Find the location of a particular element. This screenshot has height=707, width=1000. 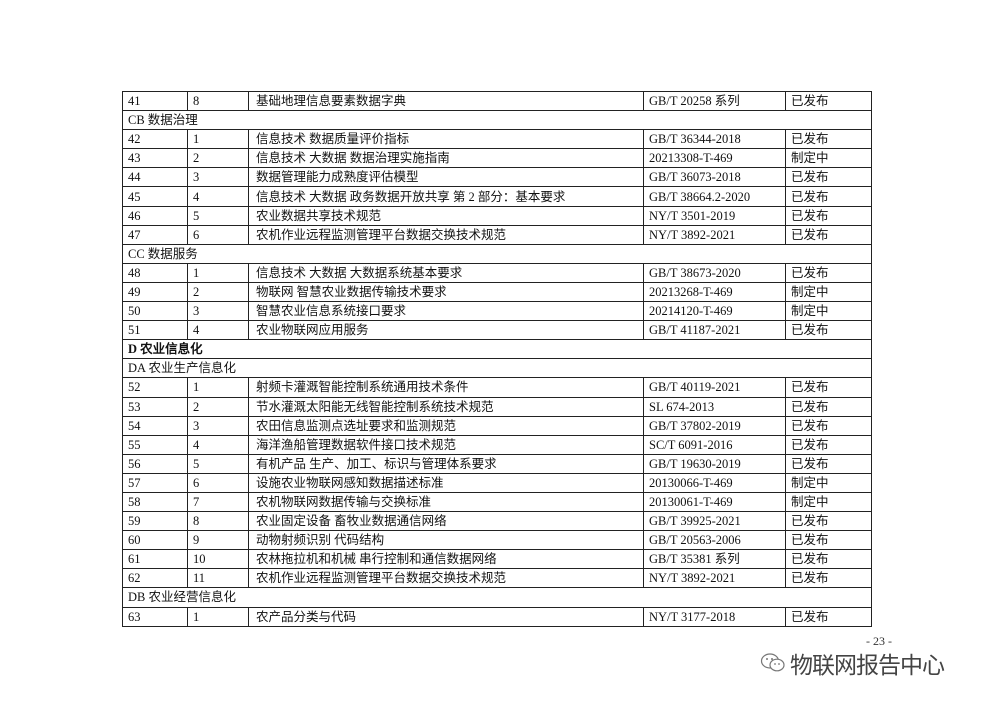

row-number: 54 is located at coordinates (155, 425).